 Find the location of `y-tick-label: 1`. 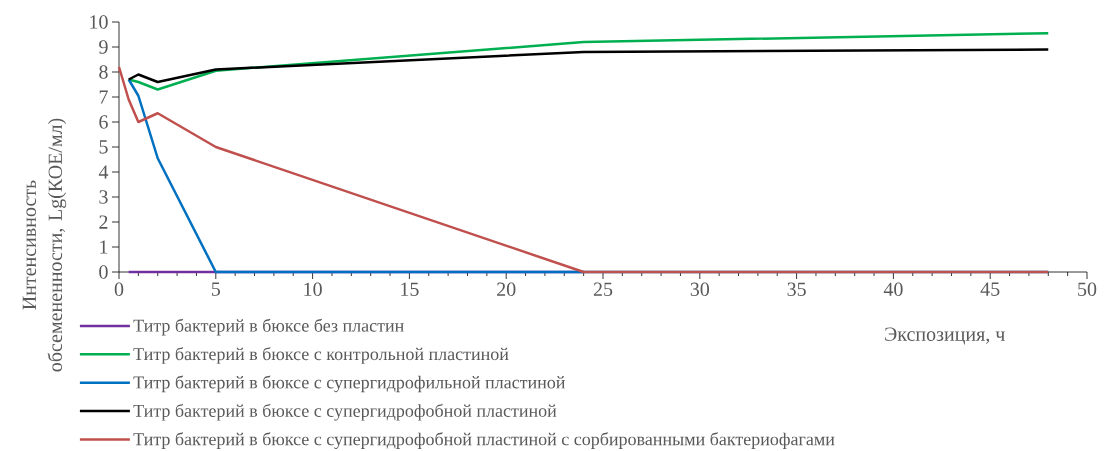

y-tick-label: 1 is located at coordinates (104, 247).